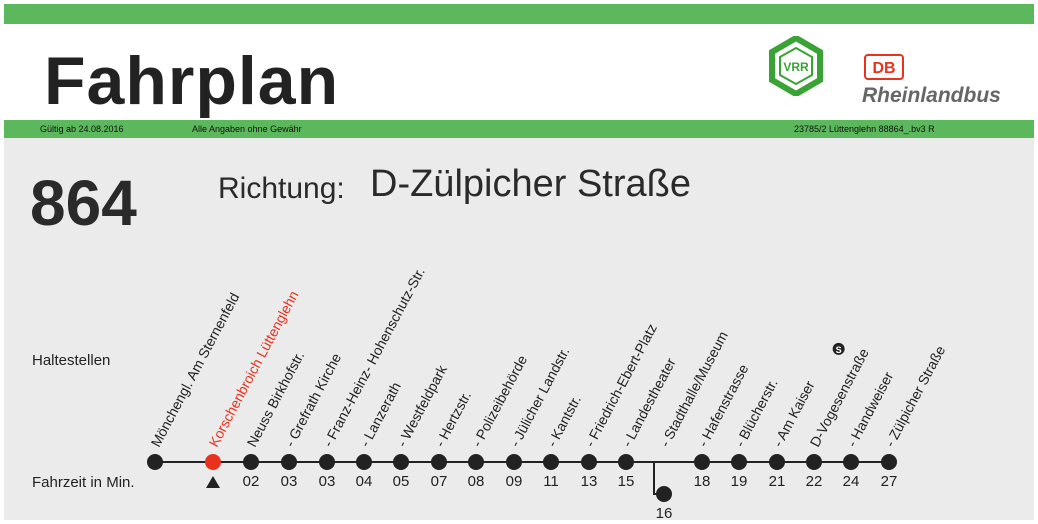  Describe the element at coordinates (251, 481) in the screenshot. I see `travel-time: 02` at that location.